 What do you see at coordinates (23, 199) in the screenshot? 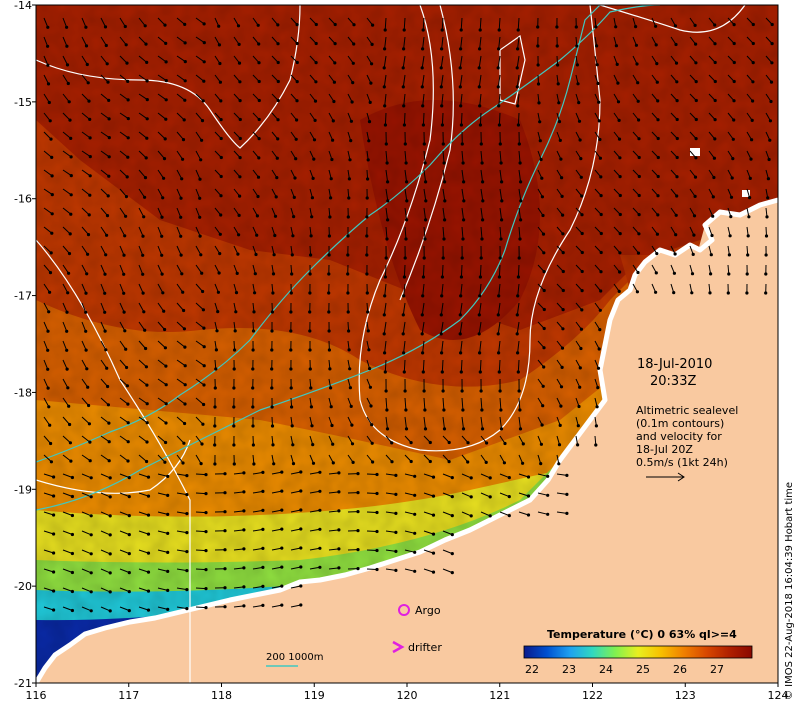
I see `lat-tick-label: -16` at bounding box center [23, 199].